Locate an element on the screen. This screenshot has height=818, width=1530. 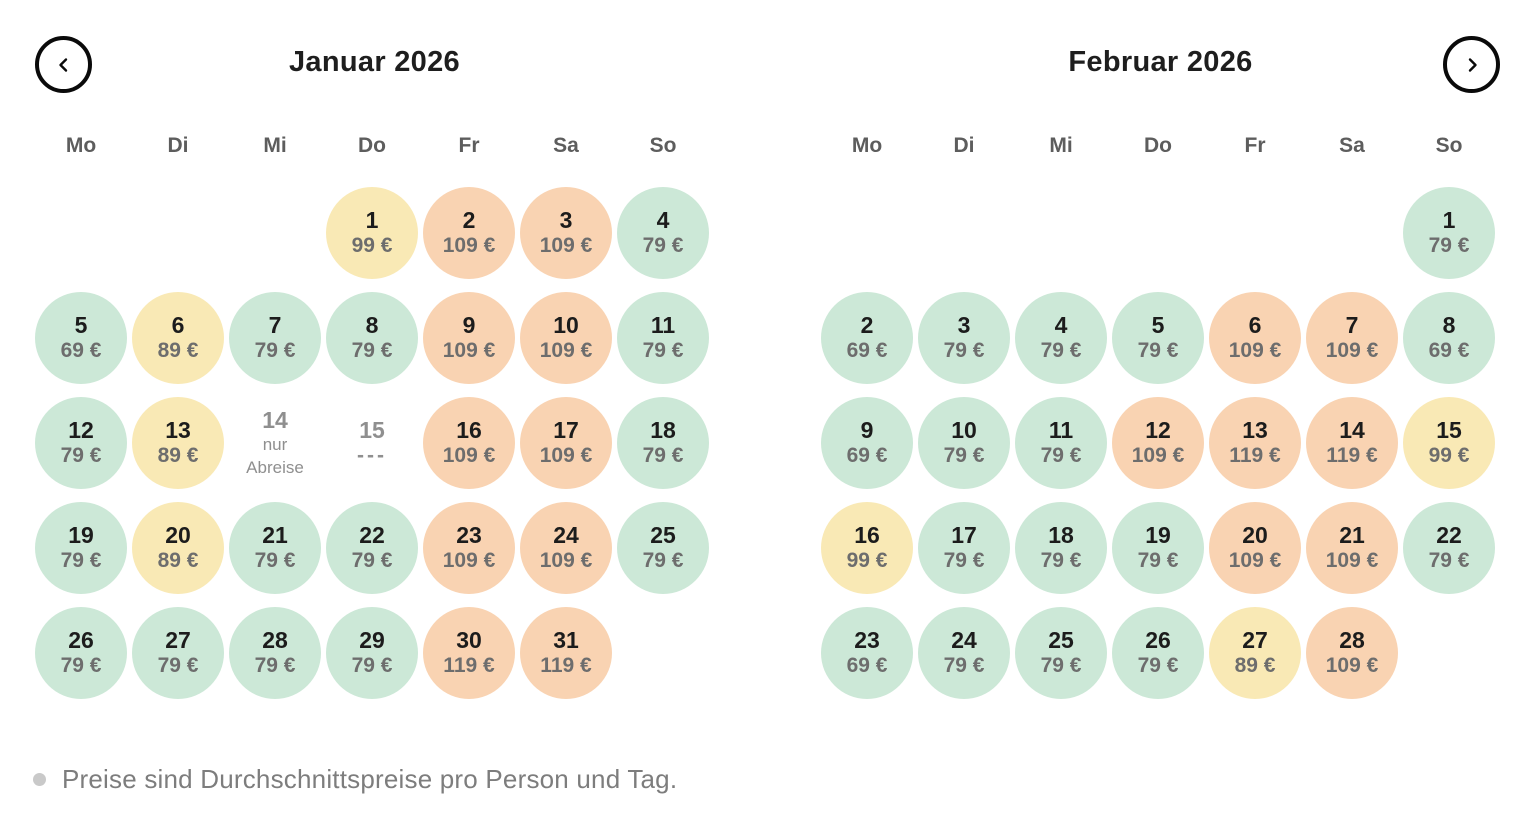
day-cell: 1 79 € is located at coordinates (1449, 233).